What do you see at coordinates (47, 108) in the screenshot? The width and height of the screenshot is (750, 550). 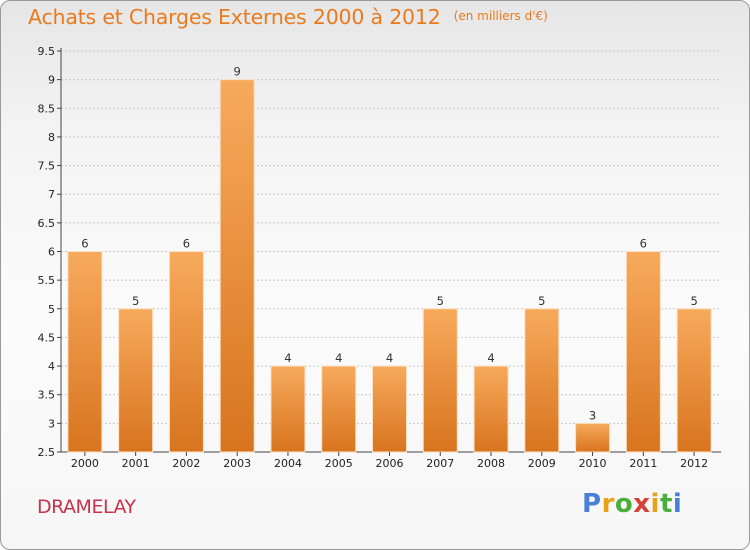 I see `y-tick-label: 8.5` at bounding box center [47, 108].